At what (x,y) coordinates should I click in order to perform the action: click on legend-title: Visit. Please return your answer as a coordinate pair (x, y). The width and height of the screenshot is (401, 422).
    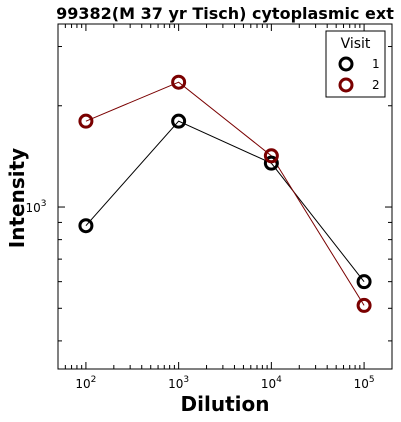
    Looking at the image, I should click on (356, 44).